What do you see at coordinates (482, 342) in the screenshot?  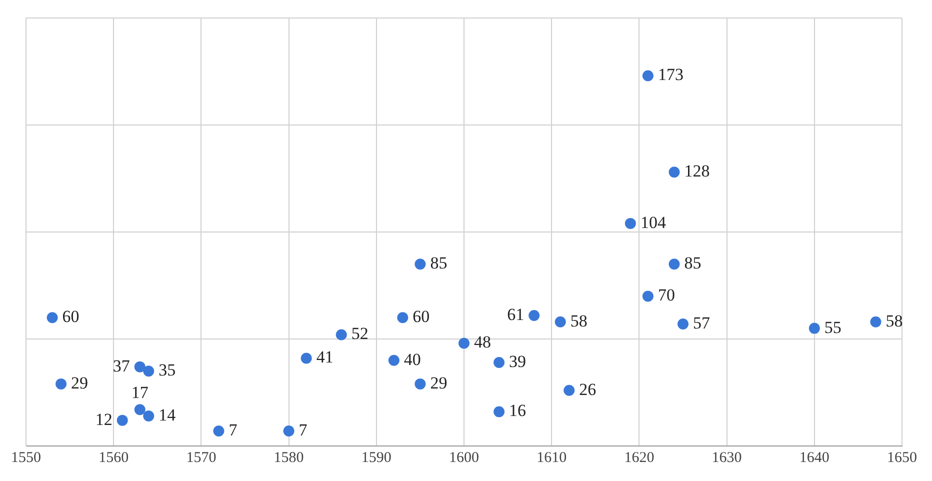 I see `data-label: 48` at bounding box center [482, 342].